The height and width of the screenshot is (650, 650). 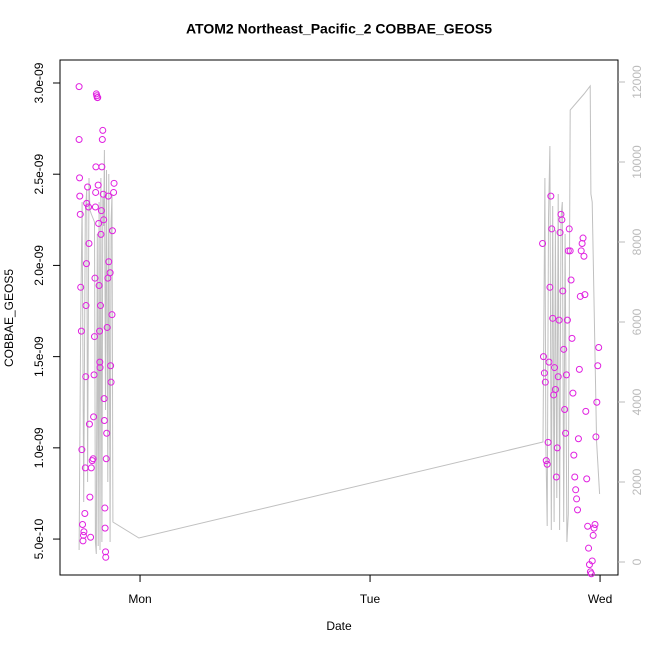 What do you see at coordinates (637, 321) in the screenshot?
I see `y2-tick-label: 6000` at bounding box center [637, 321].